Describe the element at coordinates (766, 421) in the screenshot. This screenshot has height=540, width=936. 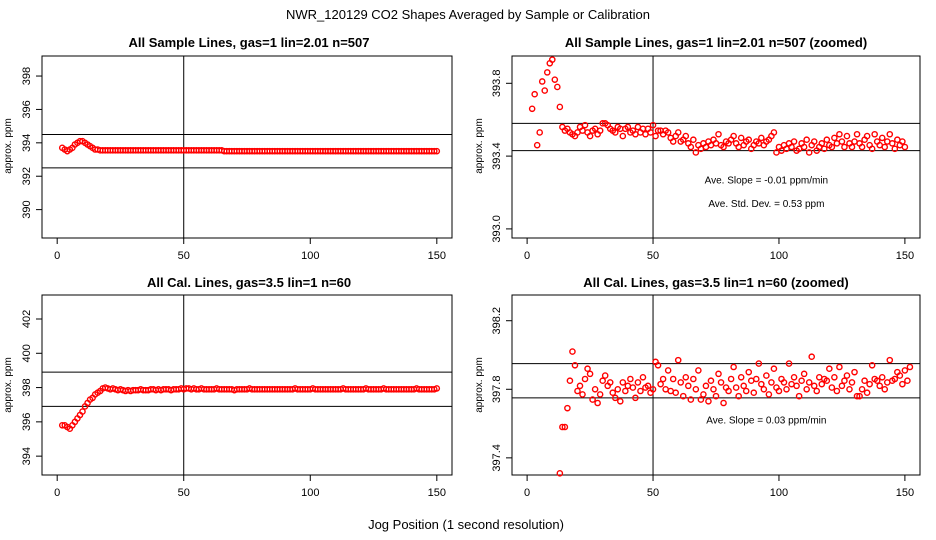
I see `annotation-text: Ave. Slope = 0.03 ppm/min` at that location.